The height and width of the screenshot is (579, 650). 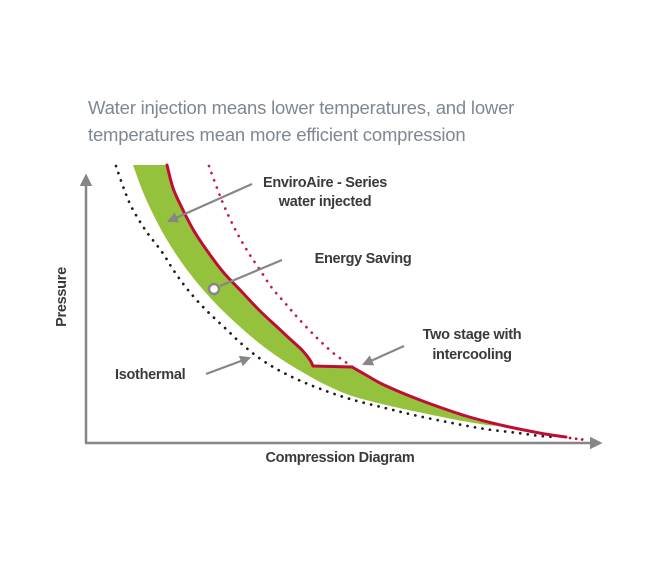 I want to click on x-axis-label: Compression Diagram, so click(x=339, y=458).